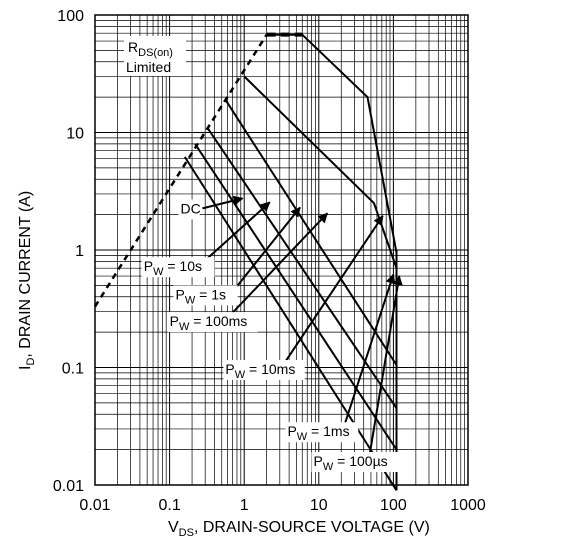 This screenshot has height=552, width=588. Describe the element at coordinates (173, 268) in the screenshot. I see `pulse-width-label: PW = 10s` at that location.